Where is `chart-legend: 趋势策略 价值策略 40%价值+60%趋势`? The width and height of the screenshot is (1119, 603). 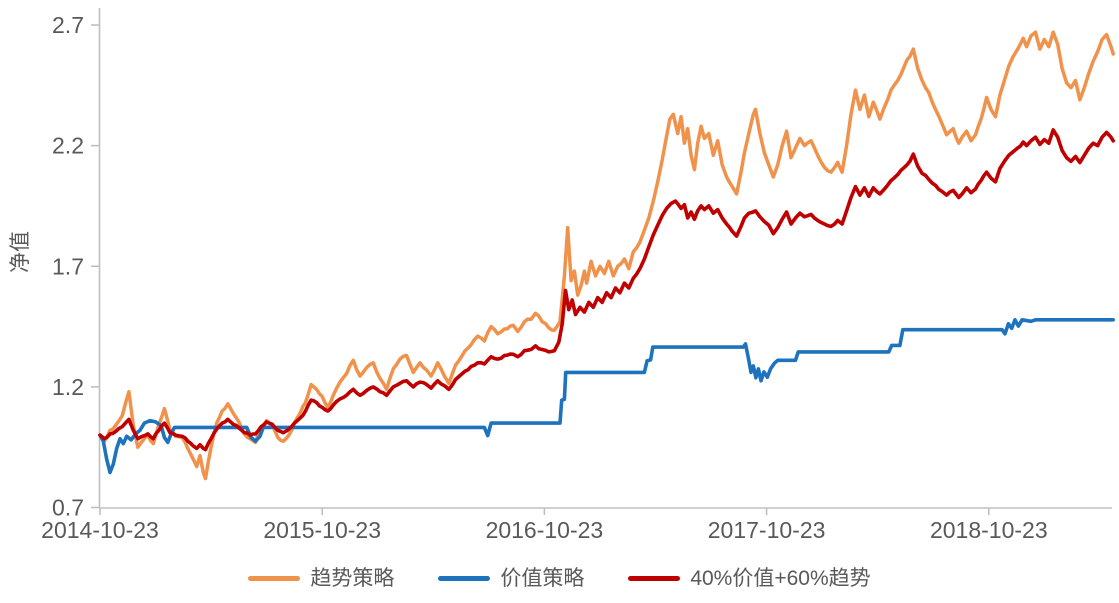
chart-legend: 趋势策略 价值策略 40%价值+60%趋势 is located at coordinates (559, 578).